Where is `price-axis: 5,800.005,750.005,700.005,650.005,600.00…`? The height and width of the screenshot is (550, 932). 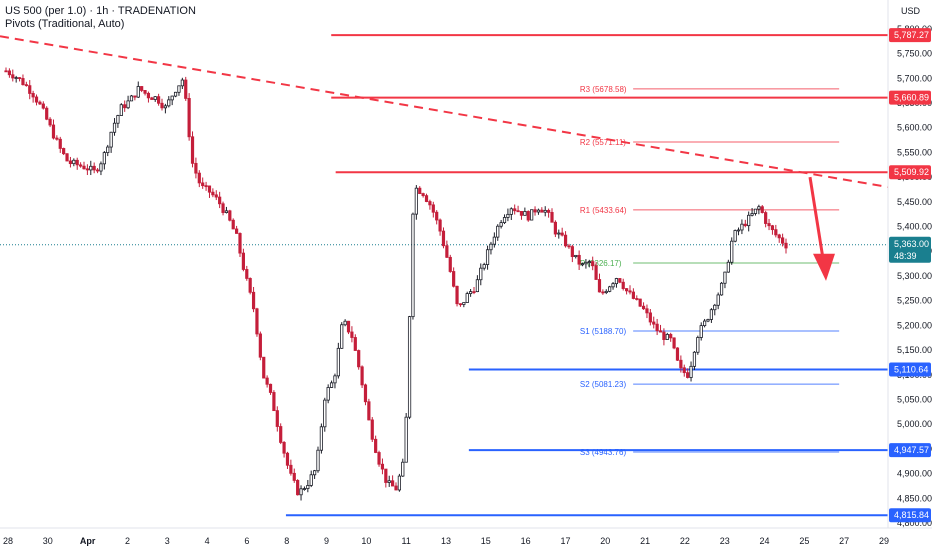
price-axis: 5,800.005,750.005,700.005,650.005,600.00… is located at coordinates (909, 275).